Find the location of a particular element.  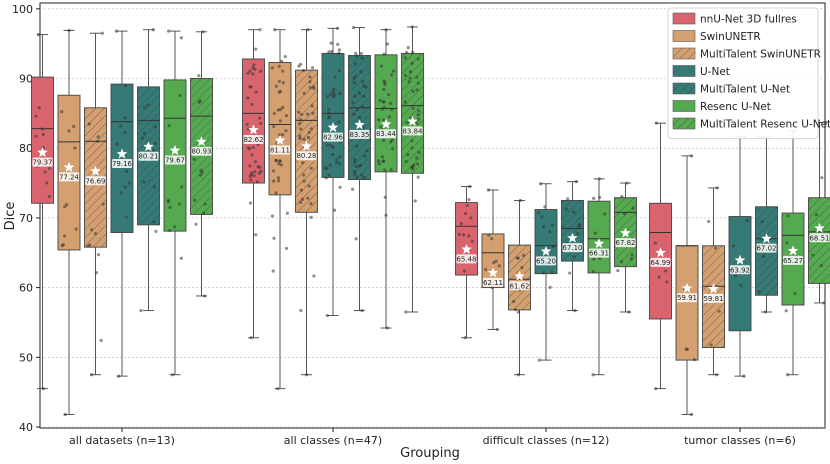

mean-value-label: 76.69 is located at coordinates (95, 181).